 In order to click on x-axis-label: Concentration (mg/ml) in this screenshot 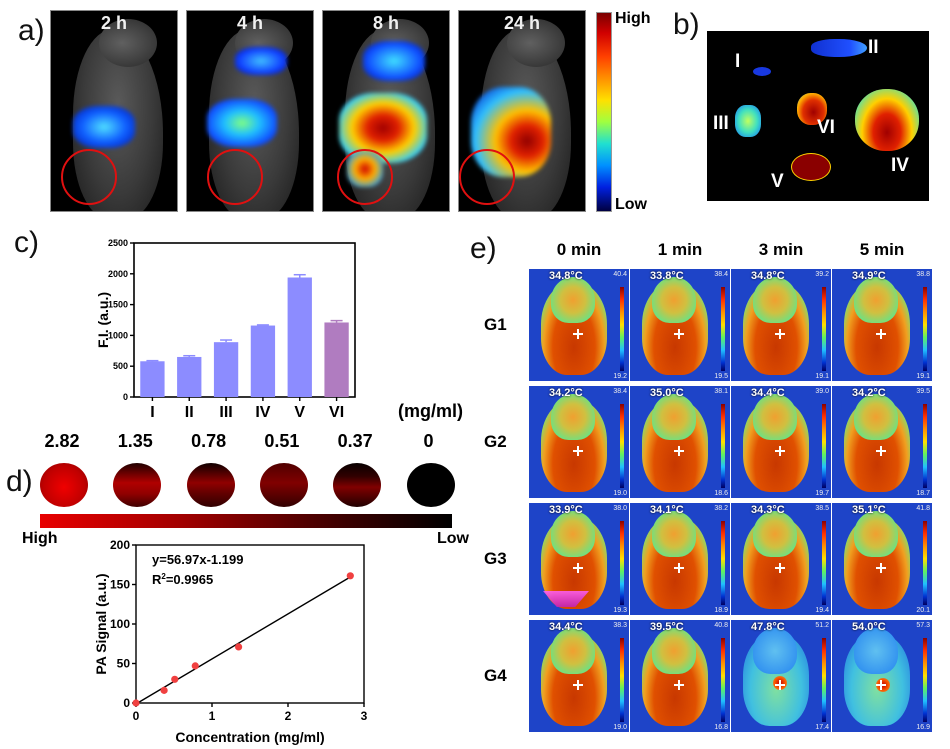, I will do `click(249, 737)`.